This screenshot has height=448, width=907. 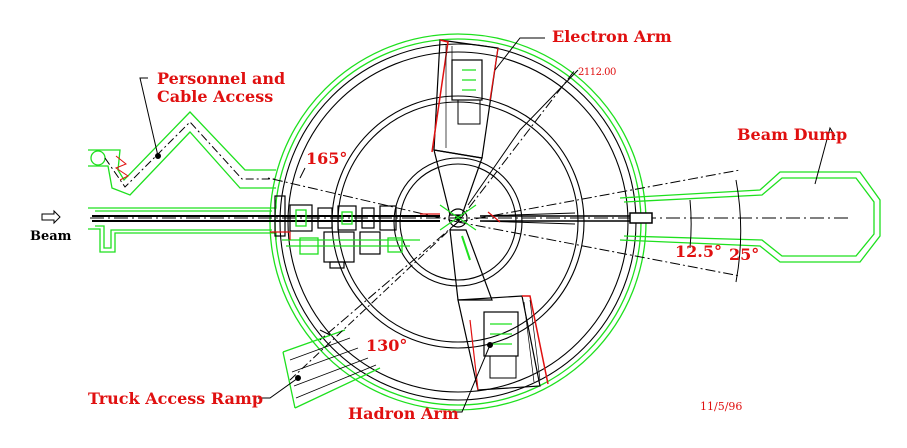 I want to click on angle-165-label: 165°, so click(x=327, y=158).